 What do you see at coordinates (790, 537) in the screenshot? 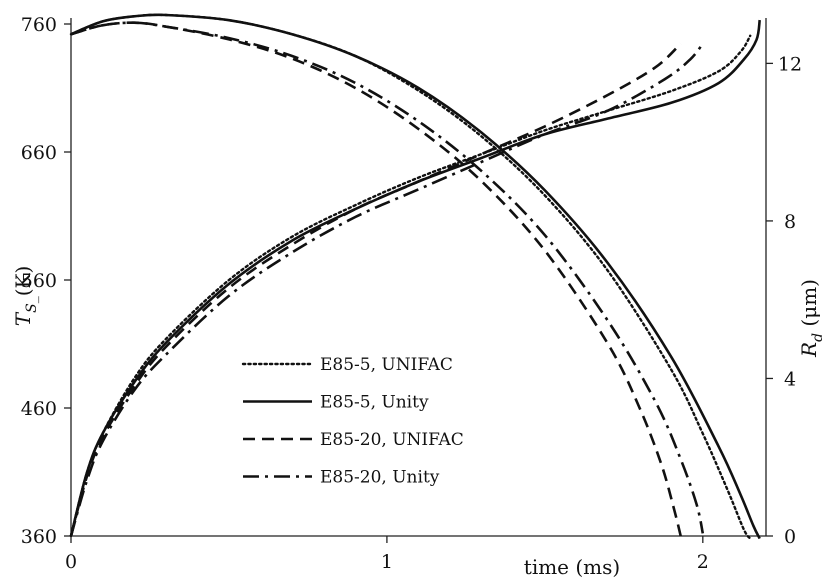
I see `y-right-tick-label: 0` at bounding box center [790, 537].